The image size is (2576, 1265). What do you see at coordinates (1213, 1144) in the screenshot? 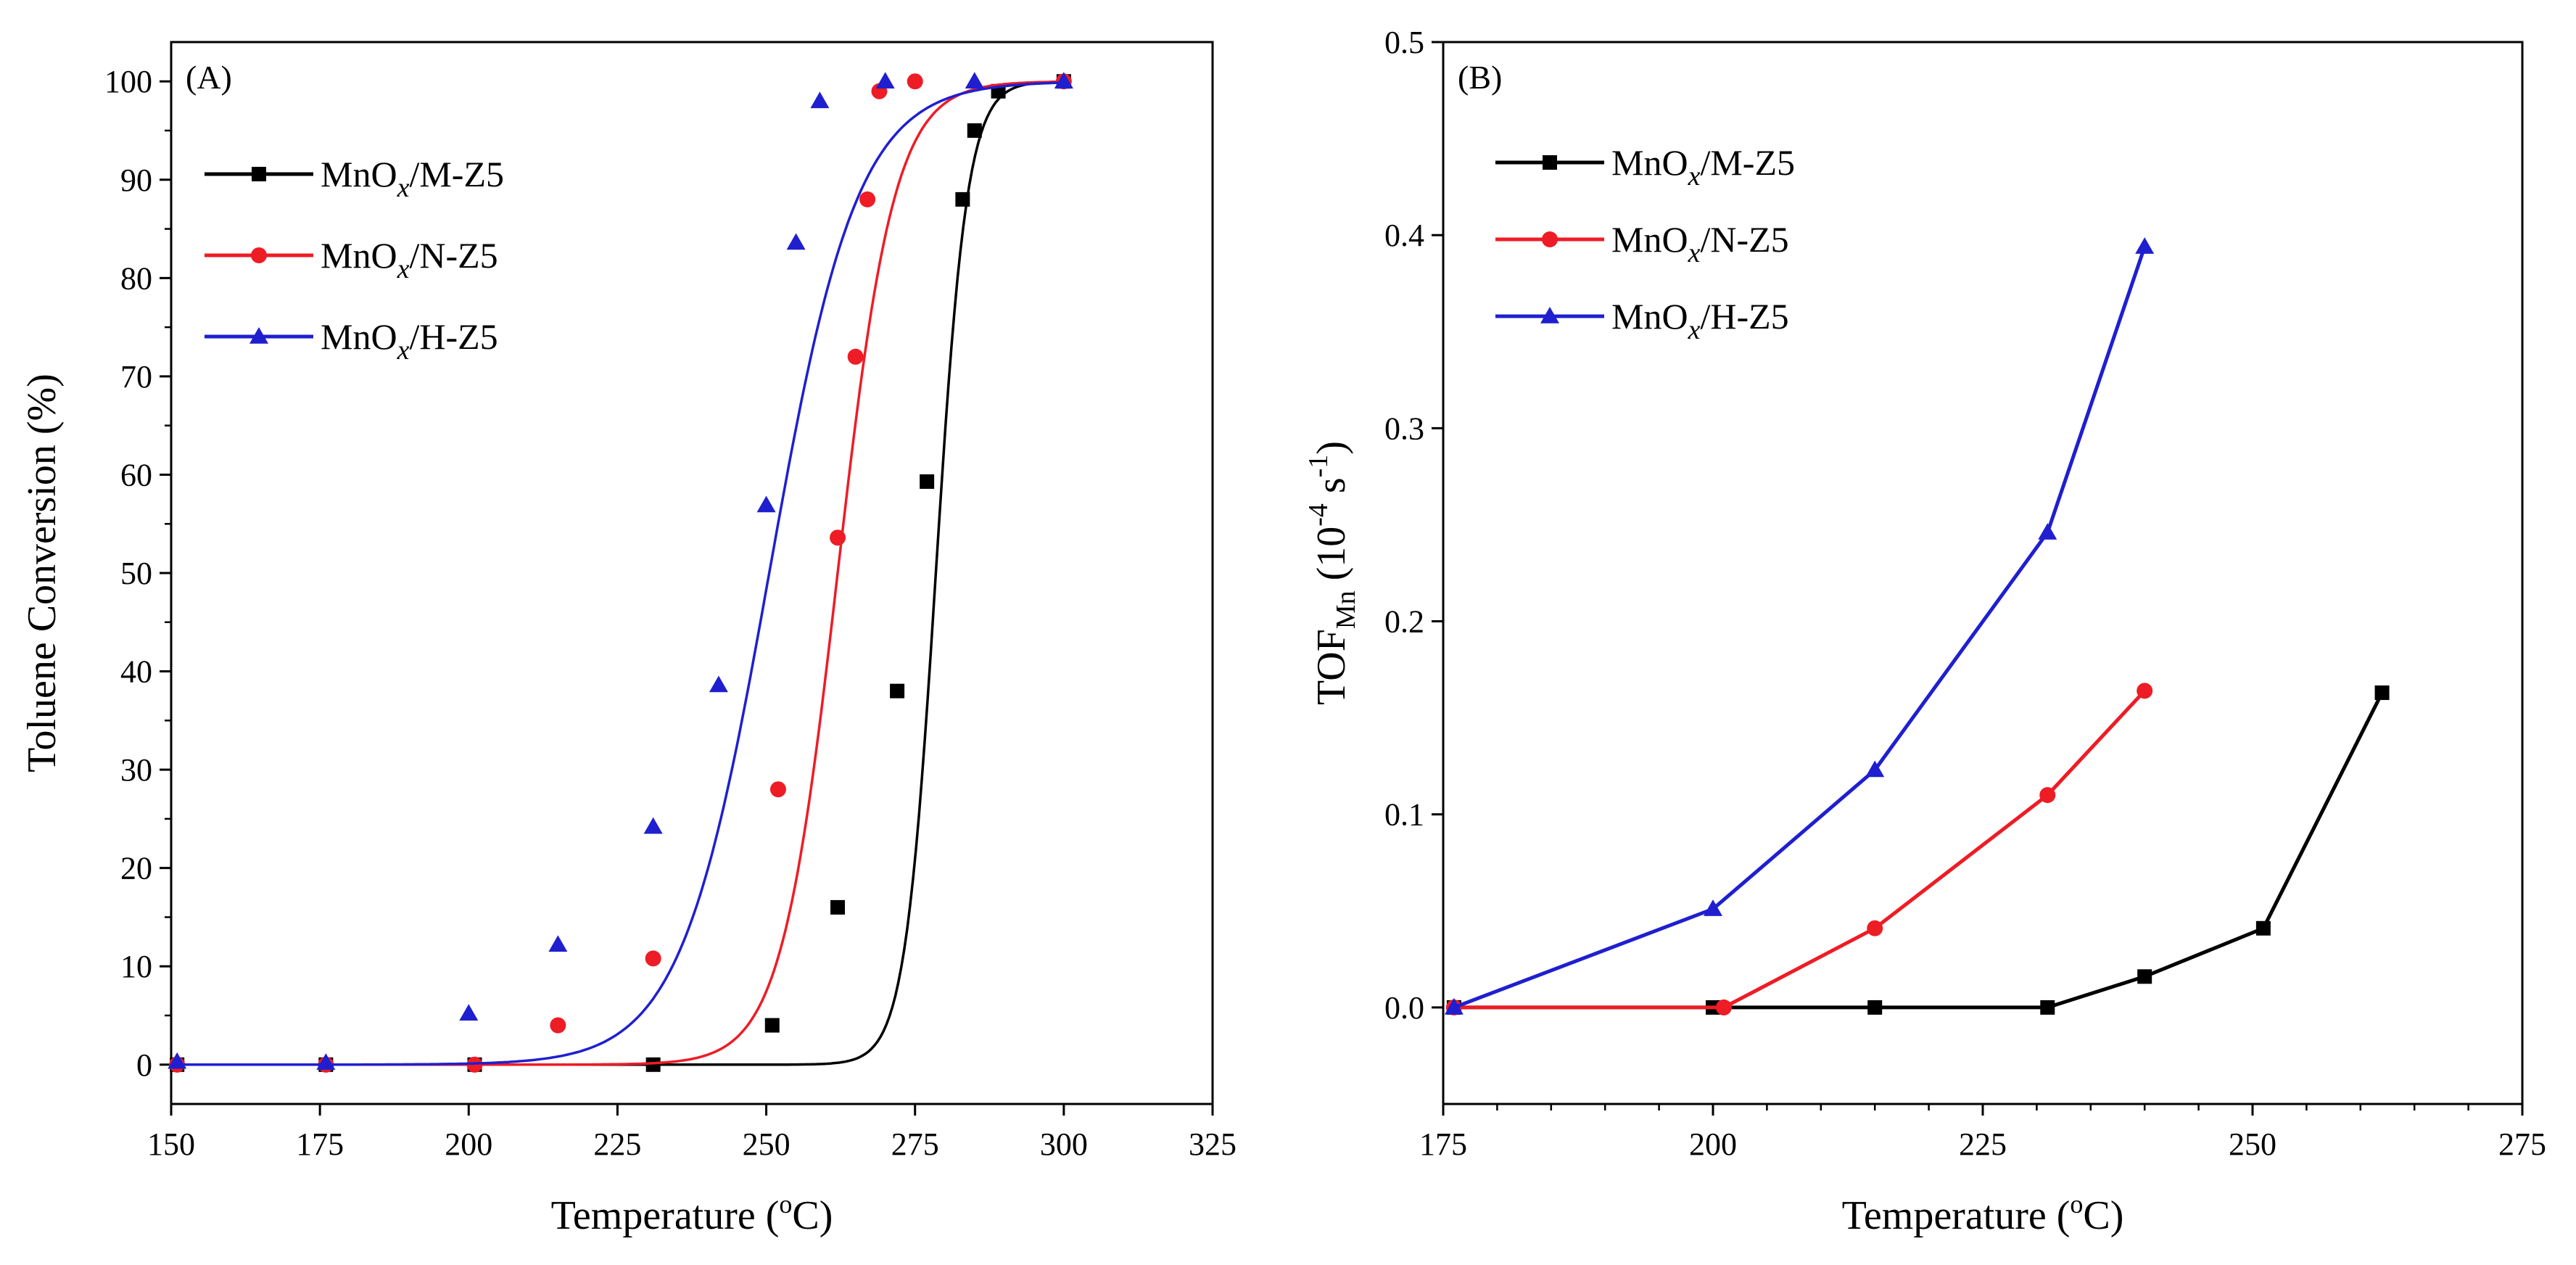
I see `x-tick-label: 325` at bounding box center [1213, 1144].